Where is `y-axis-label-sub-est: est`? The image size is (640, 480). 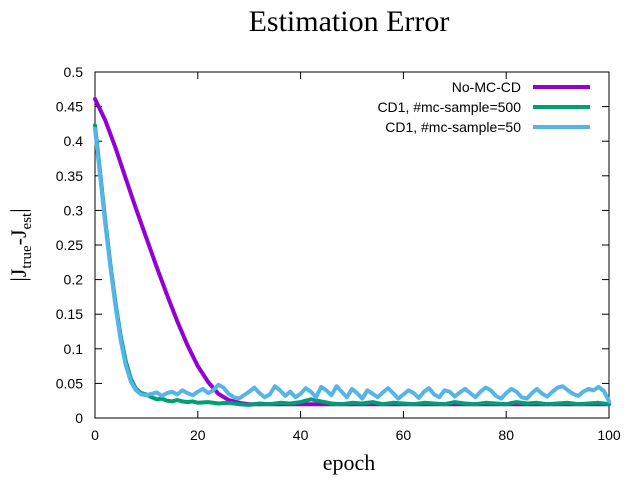
y-axis-label-sub-est: est is located at coordinates (27, 220).